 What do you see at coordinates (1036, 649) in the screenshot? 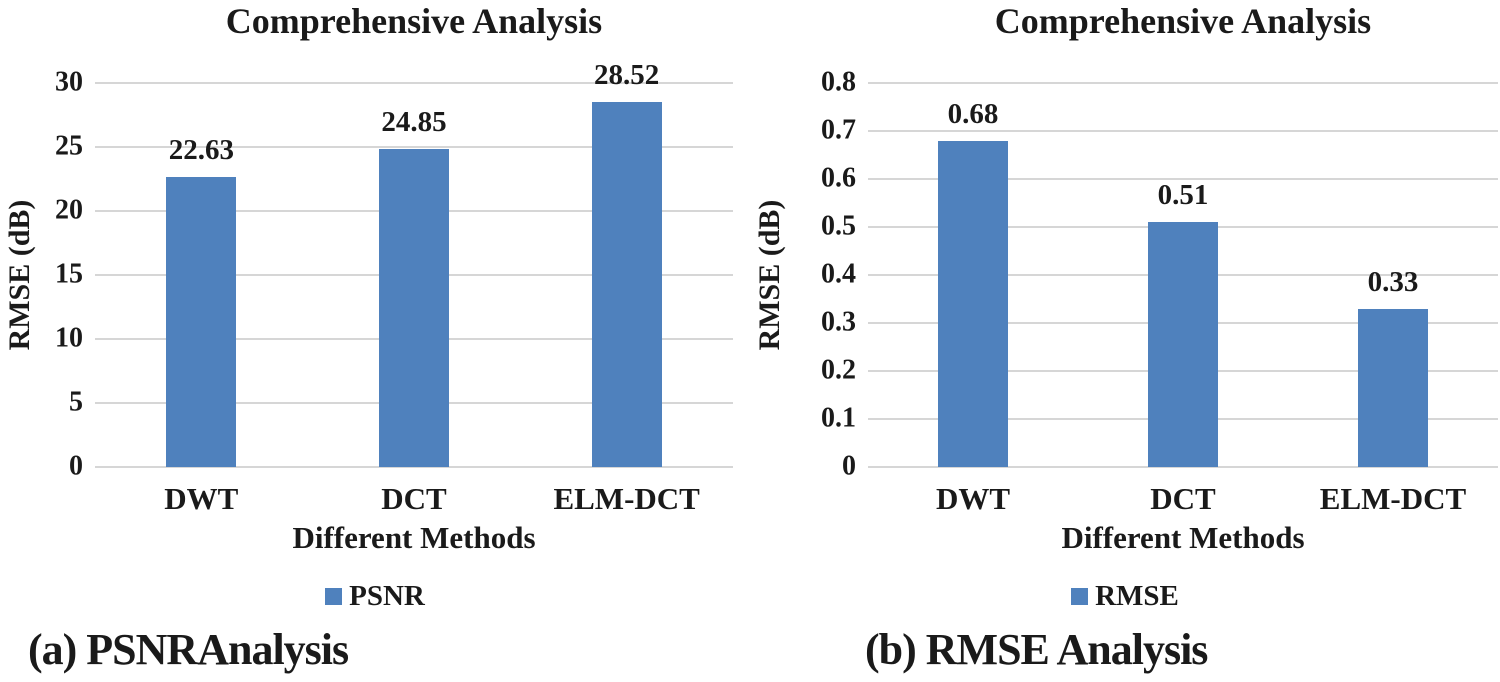
I see `subfigure-caption: (b) RMSE Analysis` at bounding box center [1036, 649].